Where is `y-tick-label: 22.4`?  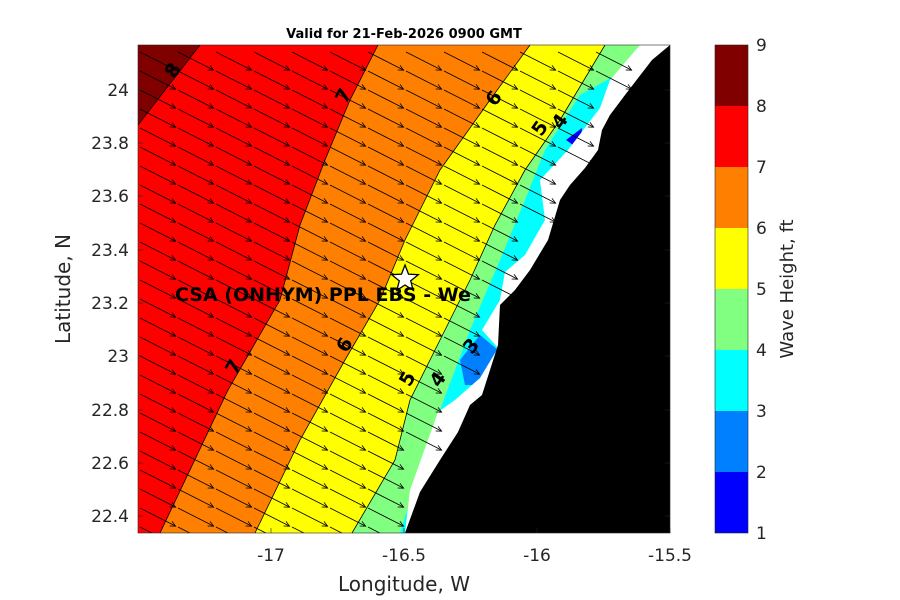 y-tick-label: 22.4 is located at coordinates (110, 517).